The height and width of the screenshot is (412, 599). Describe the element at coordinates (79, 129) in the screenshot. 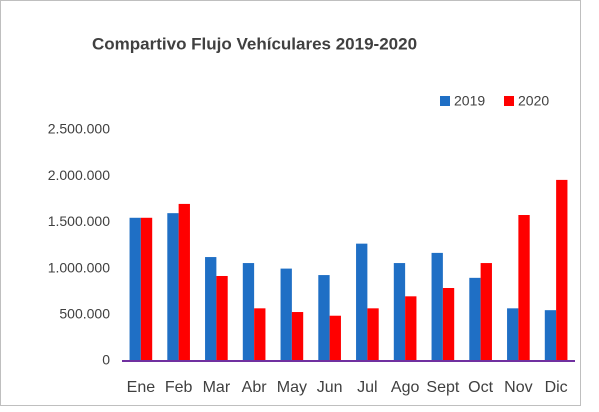

I see `y-tick-label: 2.500.000` at that location.